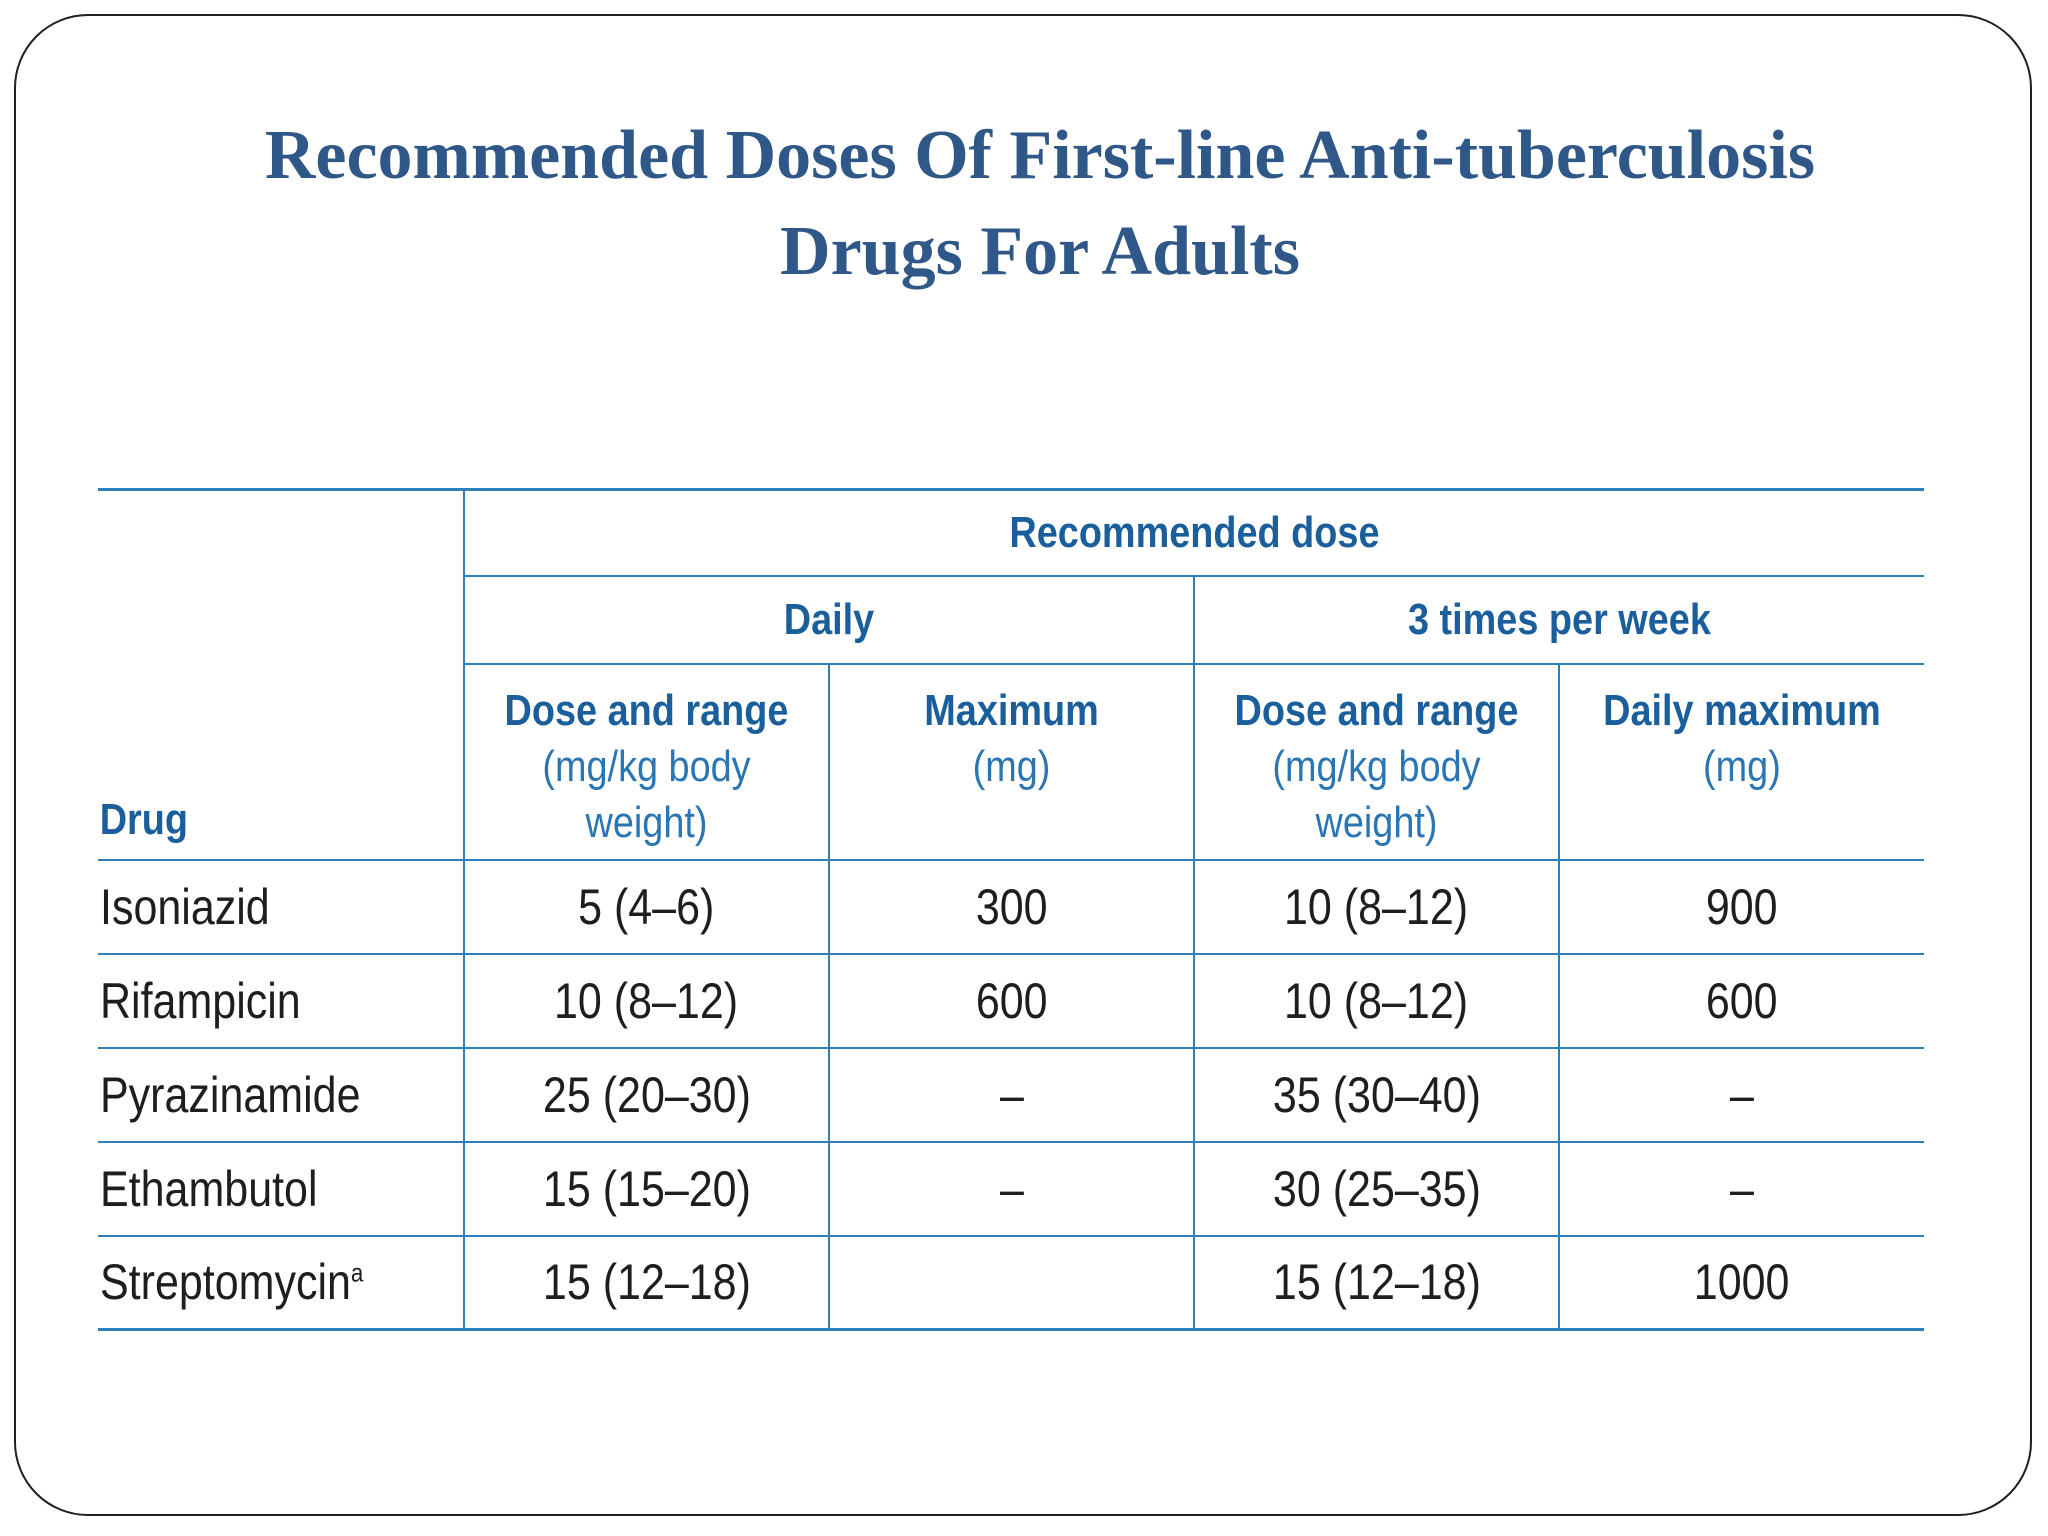 This screenshot has height=1536, width=2048. I want to click on weekly-max-cell: 600, so click(1742, 1001).